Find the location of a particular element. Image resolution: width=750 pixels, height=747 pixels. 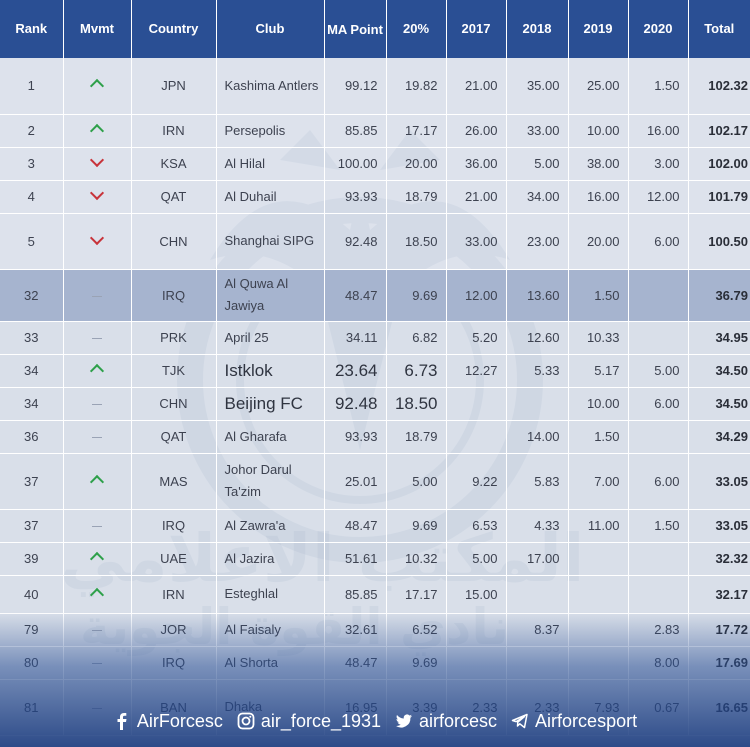

row-ma-point: 85.85 is located at coordinates (355, 131).